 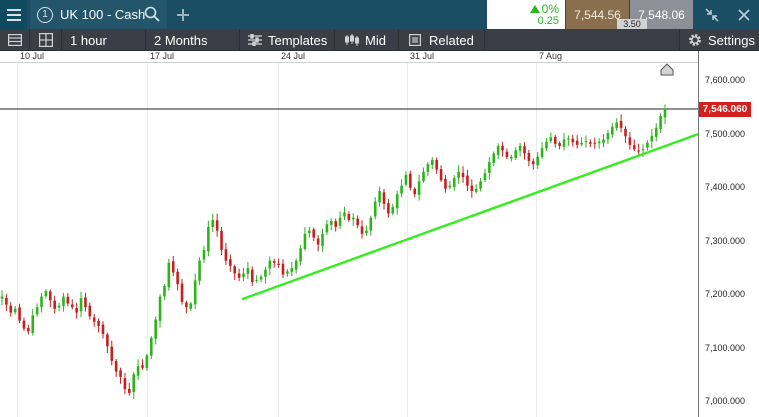 I want to click on instrument-number: 1, so click(x=45, y=14).